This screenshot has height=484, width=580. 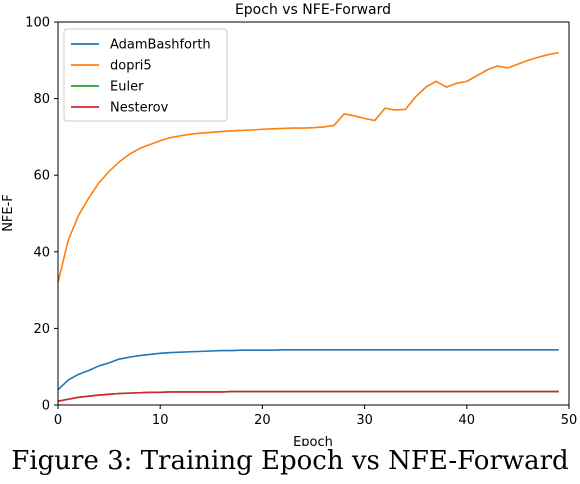 I want to click on x-axis-label: Epoch, so click(x=313, y=440).